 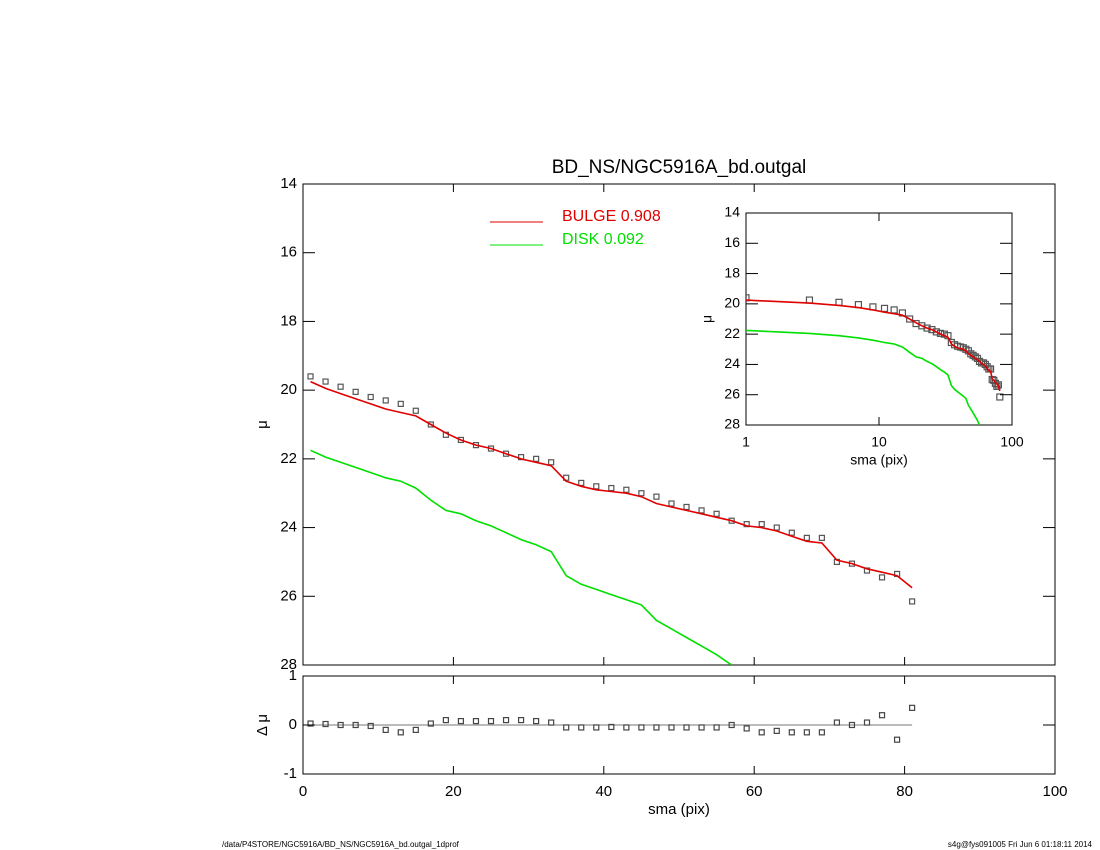 What do you see at coordinates (754, 791) in the screenshot?
I see `x-tick-label: 60` at bounding box center [754, 791].